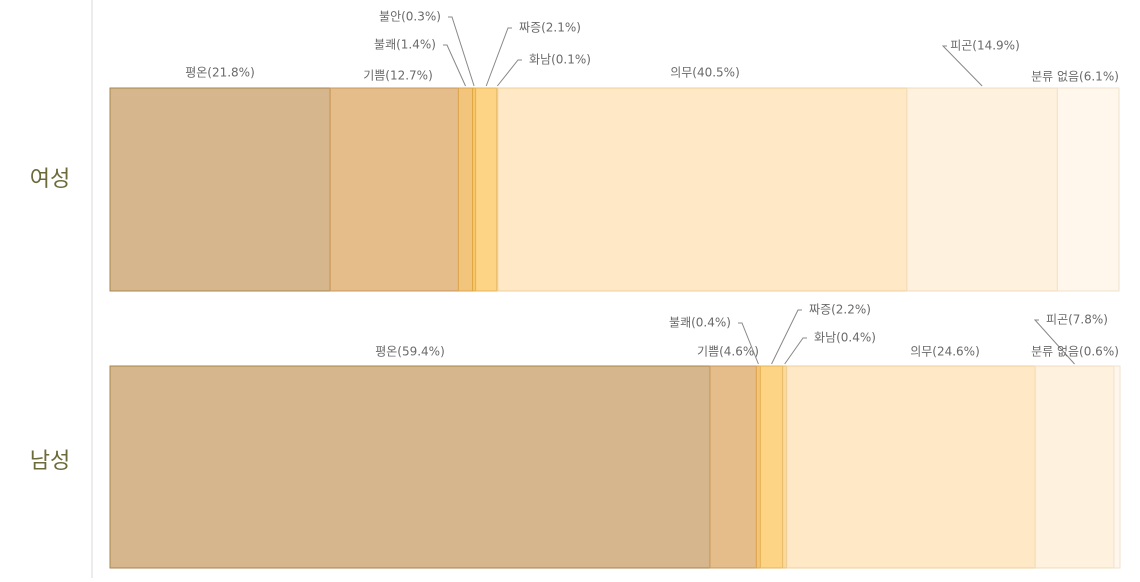 Image resolution: width=1140 pixels, height=582 pixels. What do you see at coordinates (1075, 77) in the screenshot?
I see `data-label: 분류 없음(6.1%)` at bounding box center [1075, 77].